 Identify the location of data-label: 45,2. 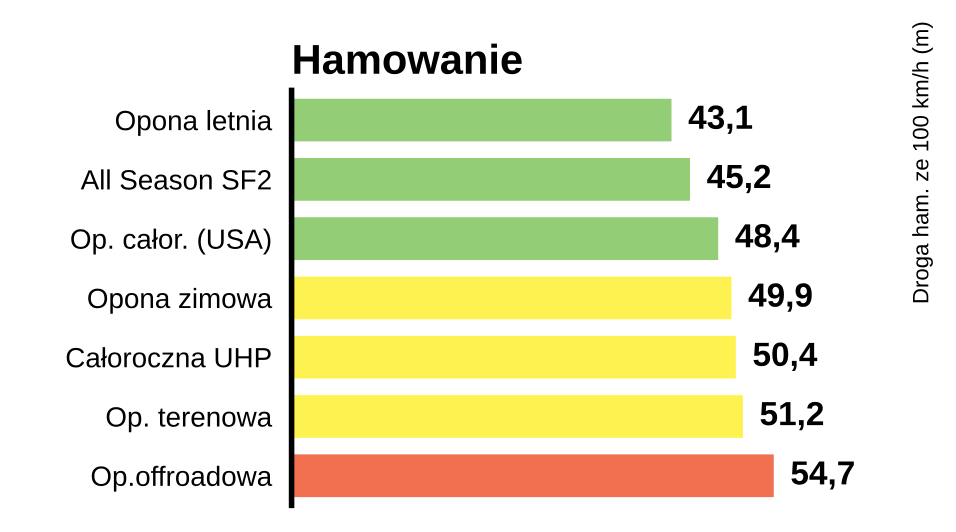
(738, 179).